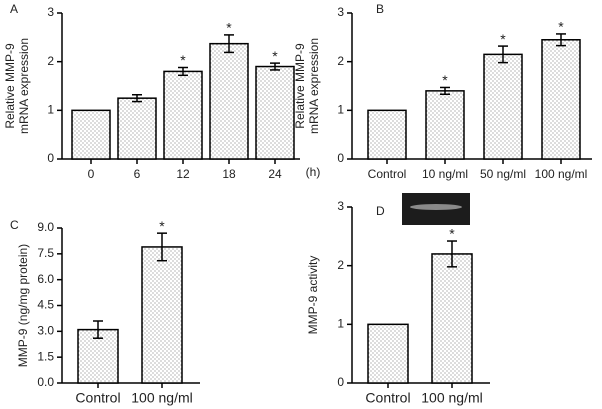 The width and height of the screenshot is (602, 409). What do you see at coordinates (14, 9) in the screenshot?
I see `panel-label: A` at bounding box center [14, 9].